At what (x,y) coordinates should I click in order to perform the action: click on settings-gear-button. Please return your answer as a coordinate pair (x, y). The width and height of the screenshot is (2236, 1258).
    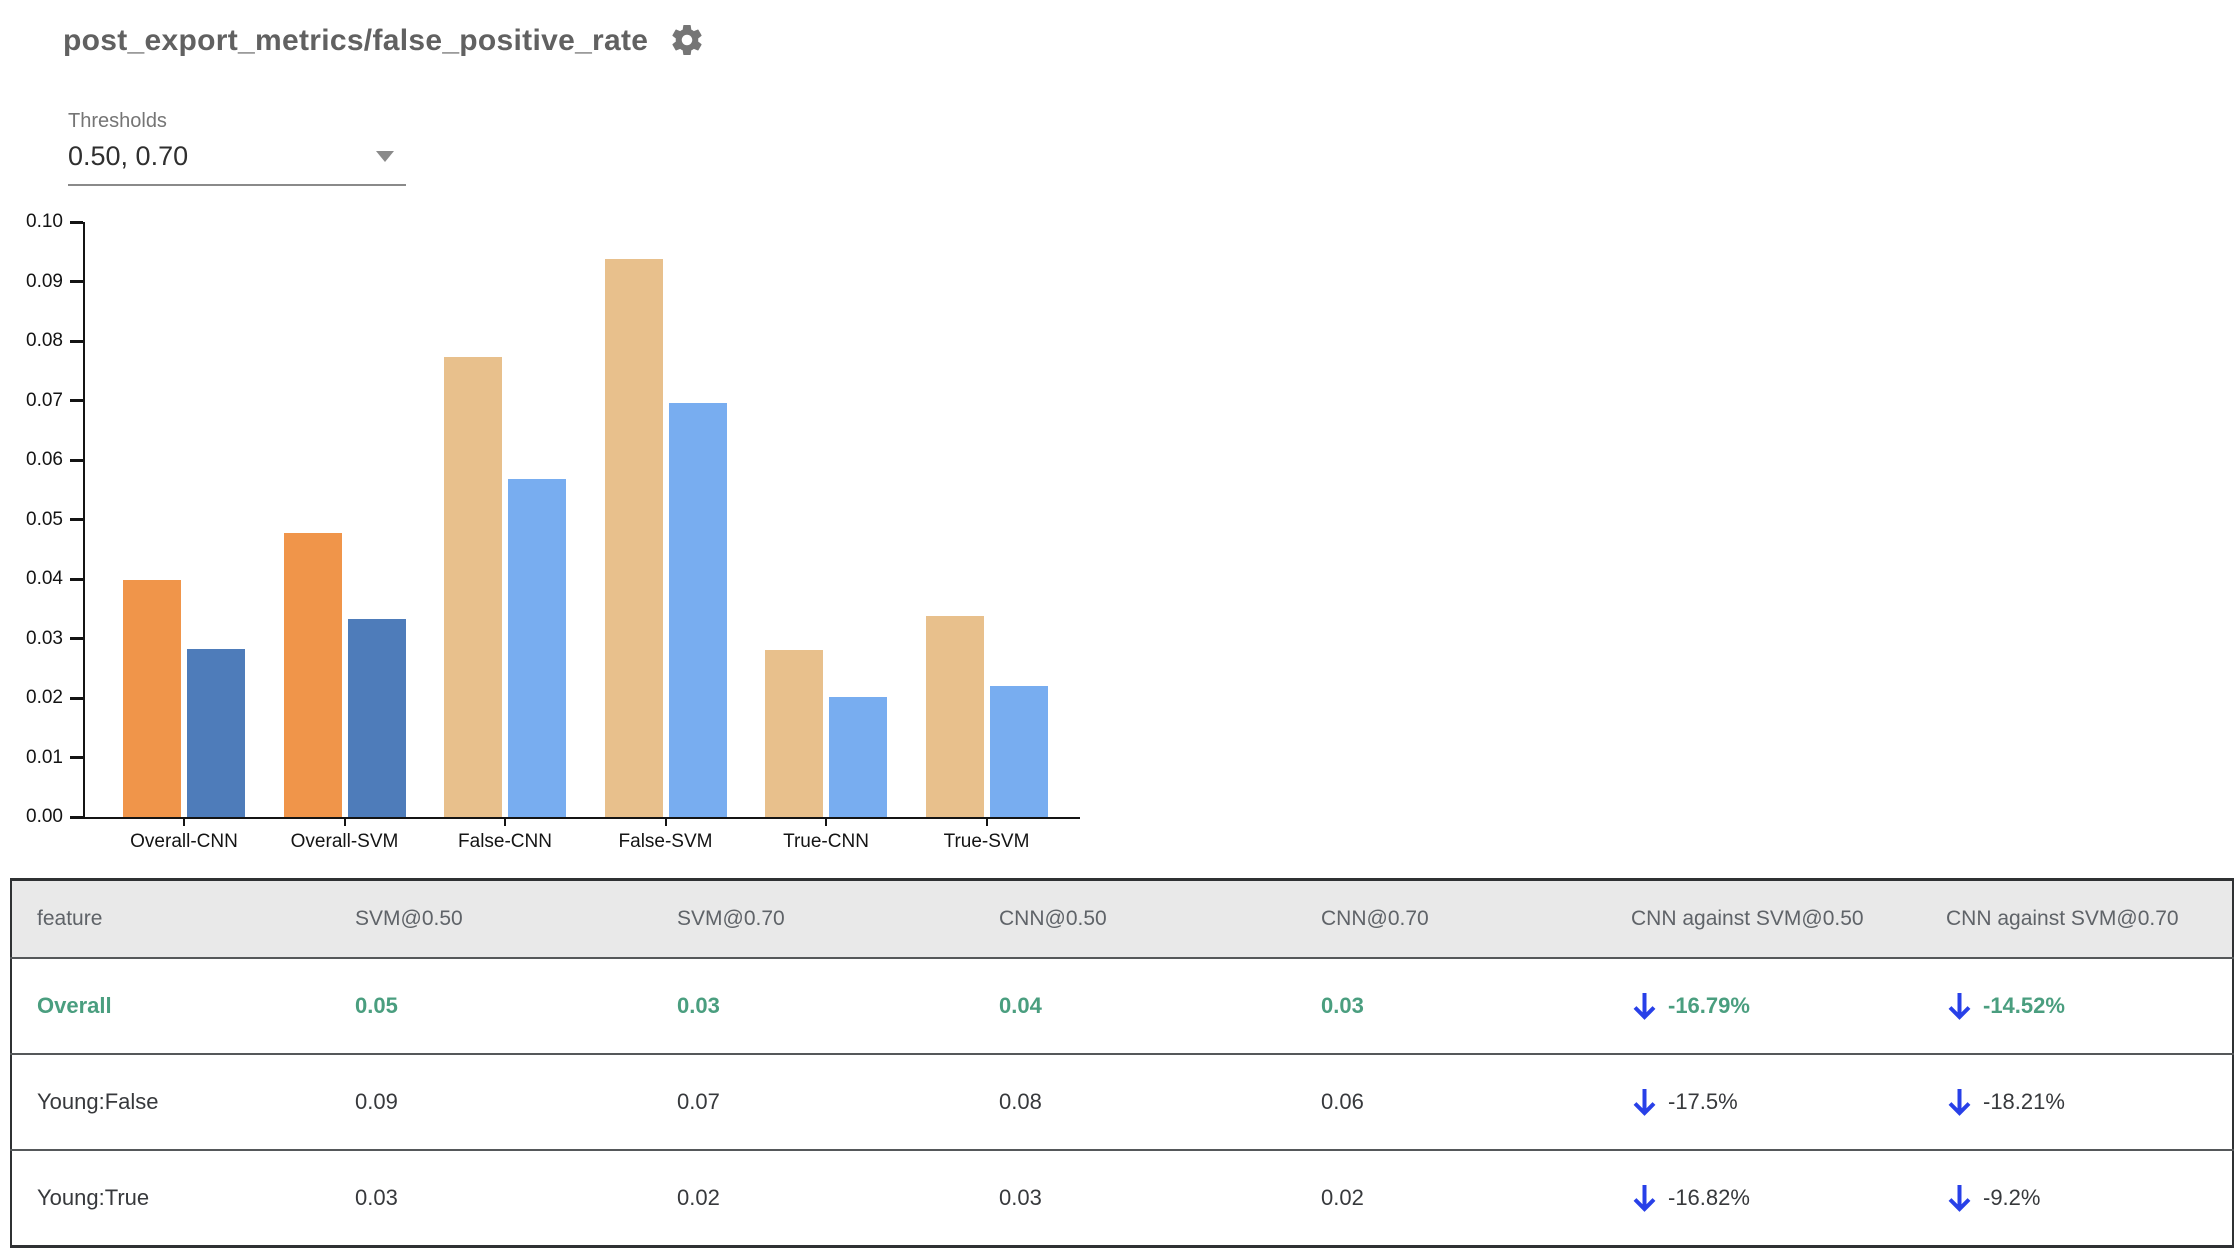
    Looking at the image, I should click on (687, 41).